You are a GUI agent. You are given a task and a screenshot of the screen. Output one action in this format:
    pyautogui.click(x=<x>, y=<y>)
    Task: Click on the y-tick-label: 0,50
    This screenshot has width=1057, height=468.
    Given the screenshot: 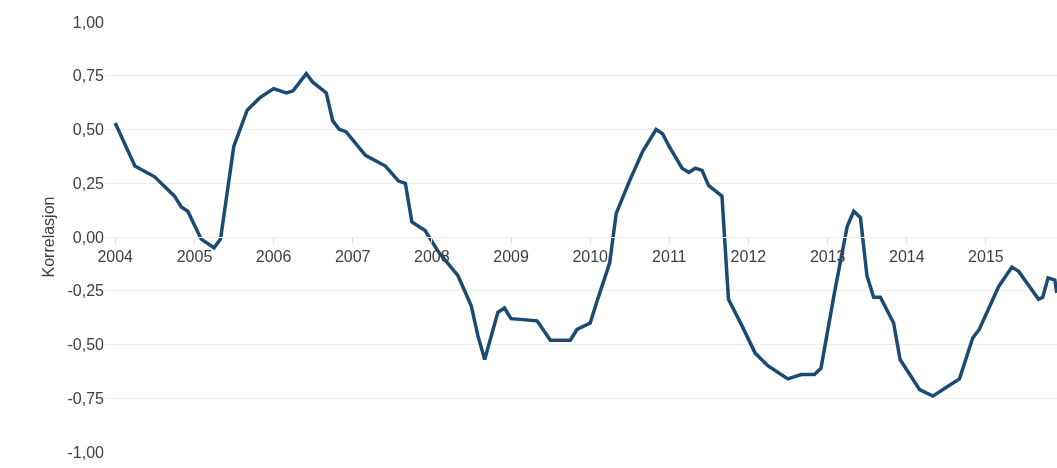 What is the action you would take?
    pyautogui.click(x=88, y=130)
    